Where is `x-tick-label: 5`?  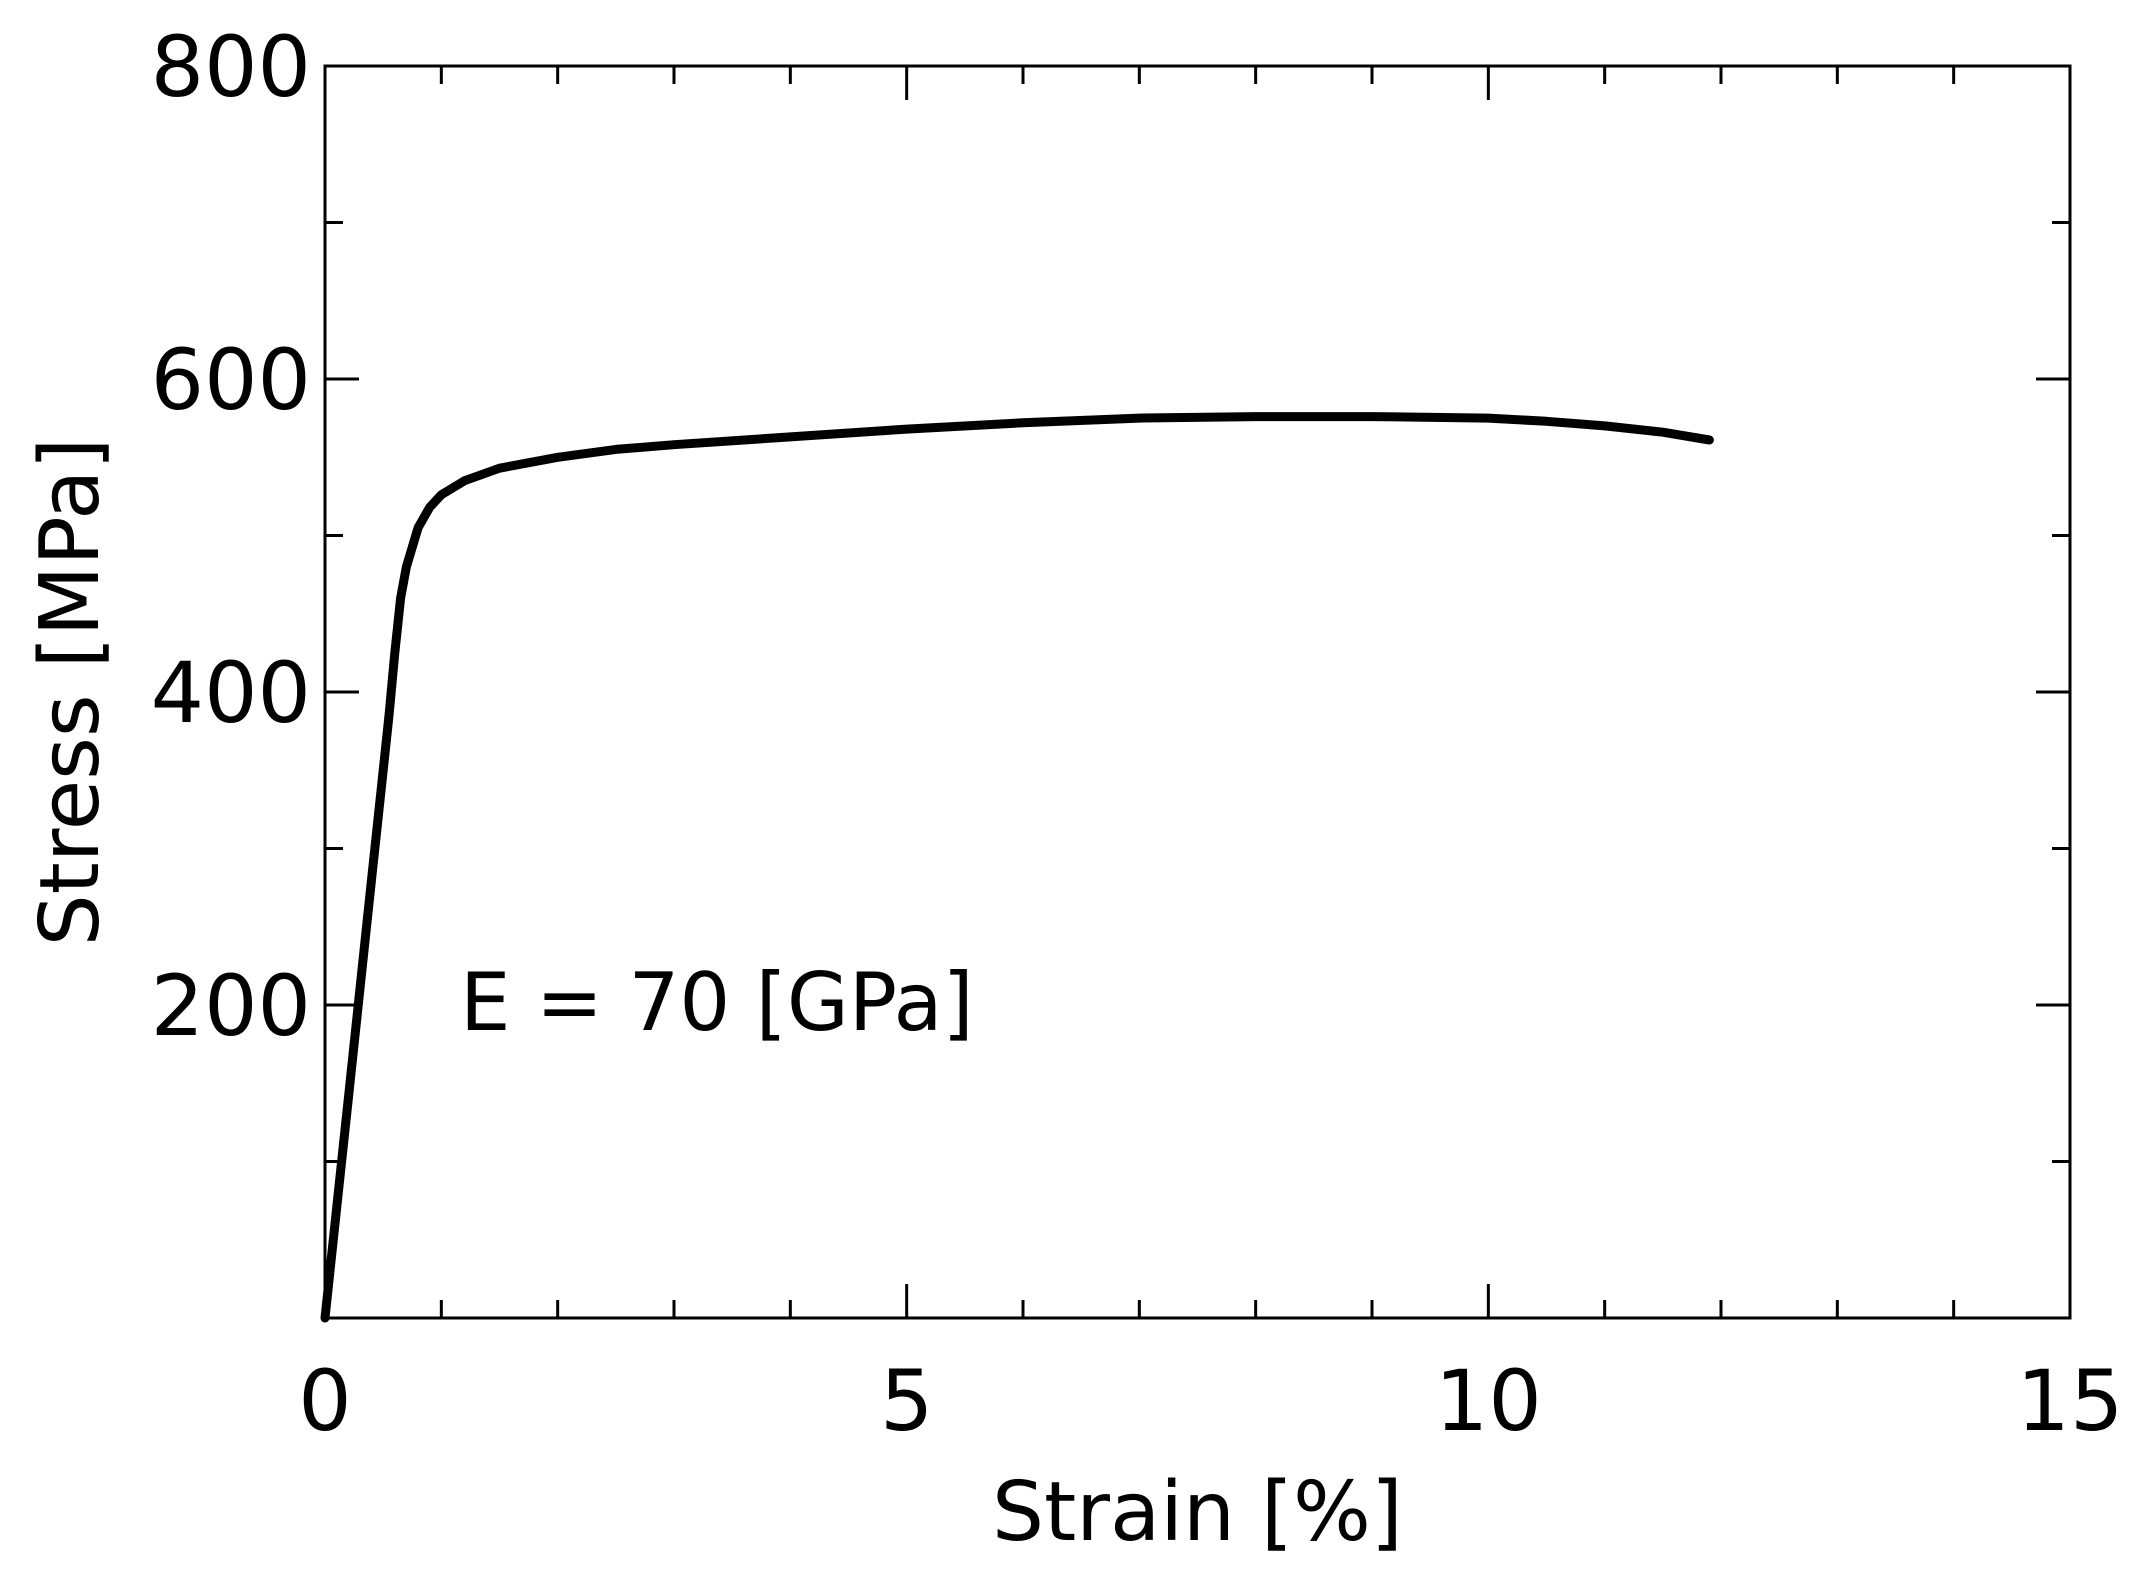 x-tick-label: 5 is located at coordinates (906, 1401).